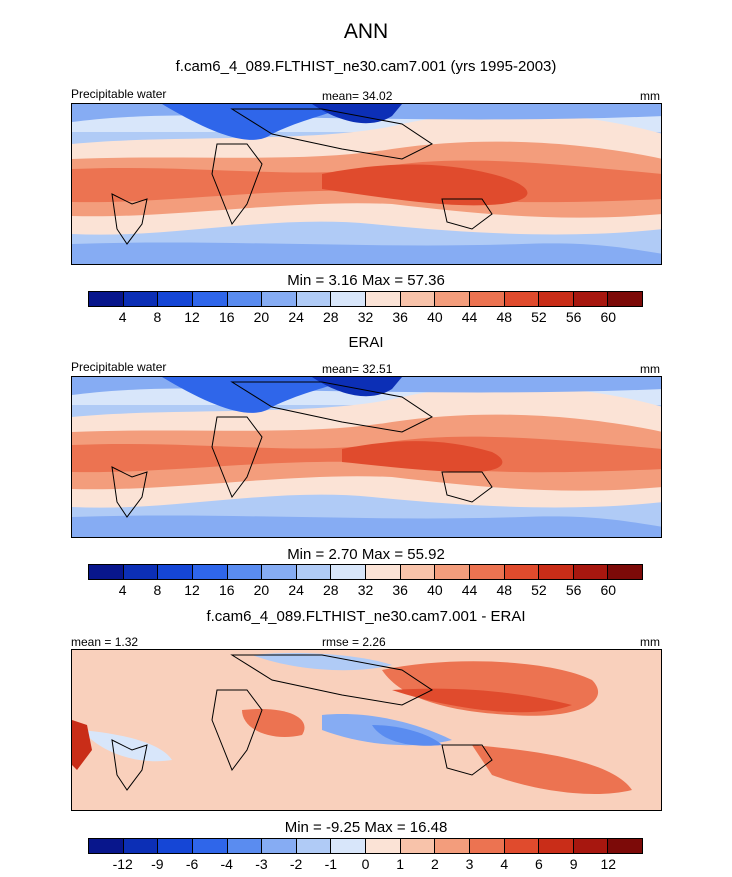  I want to click on figure-title: ANN, so click(366, 31).